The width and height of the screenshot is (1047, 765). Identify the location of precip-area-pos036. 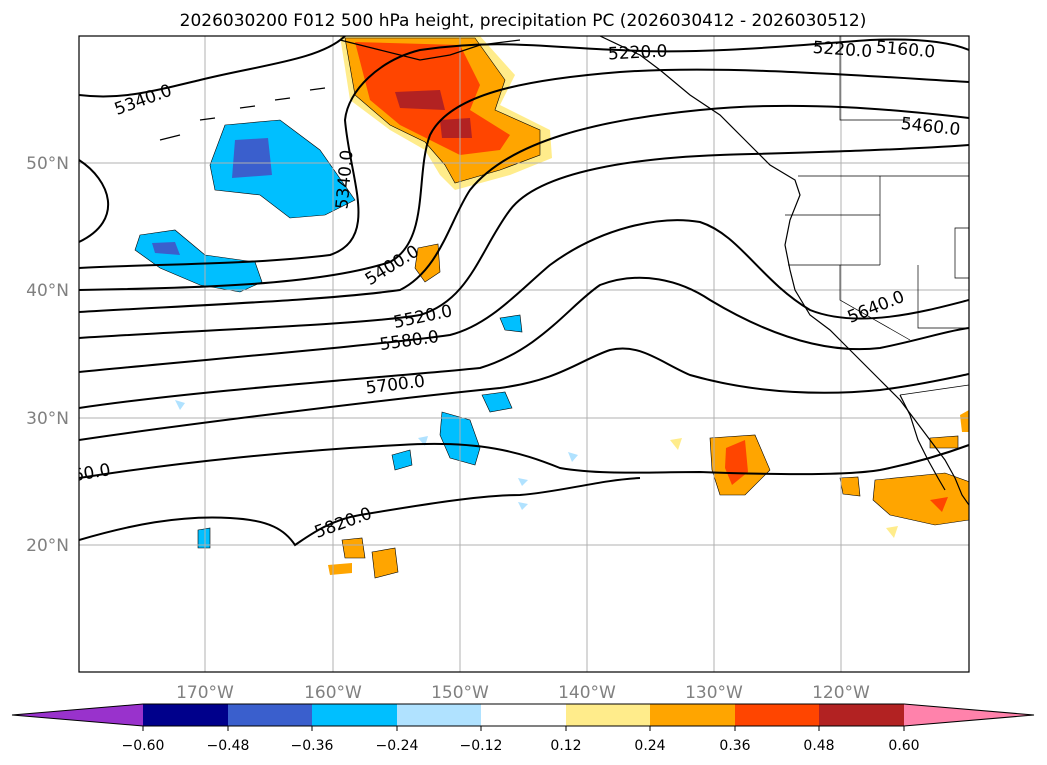
(939, 504).